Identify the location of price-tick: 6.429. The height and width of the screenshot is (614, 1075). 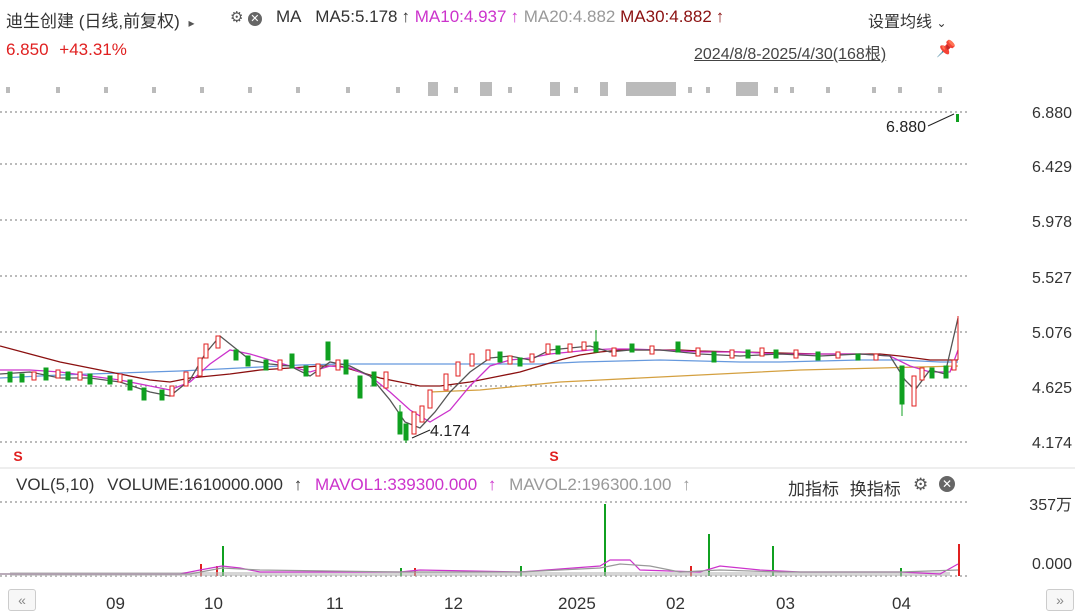
(1052, 167).